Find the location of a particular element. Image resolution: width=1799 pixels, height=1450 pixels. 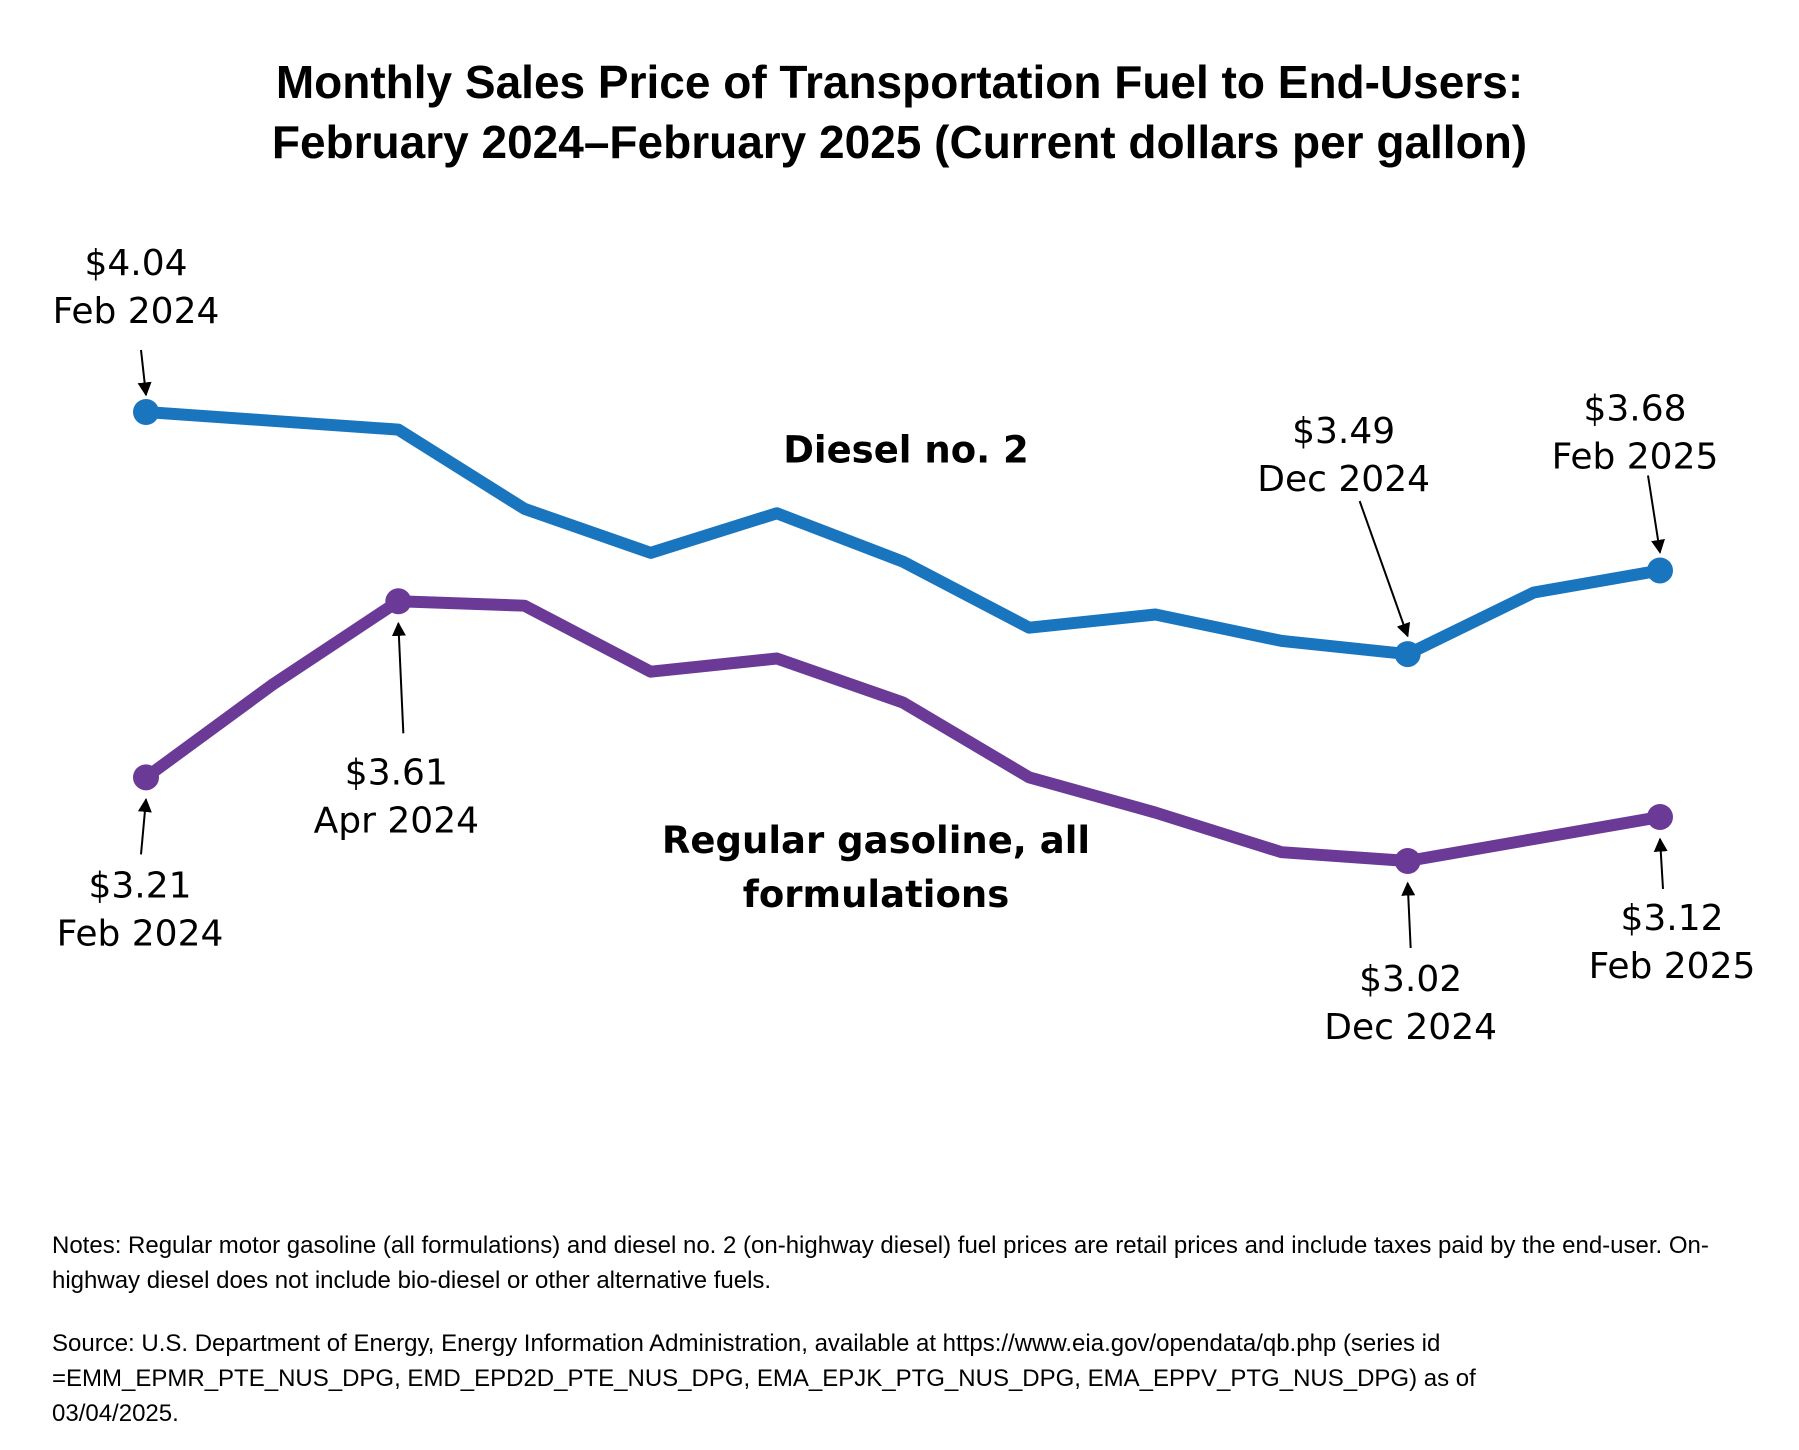

value-label: $3.12 is located at coordinates (1671, 918).